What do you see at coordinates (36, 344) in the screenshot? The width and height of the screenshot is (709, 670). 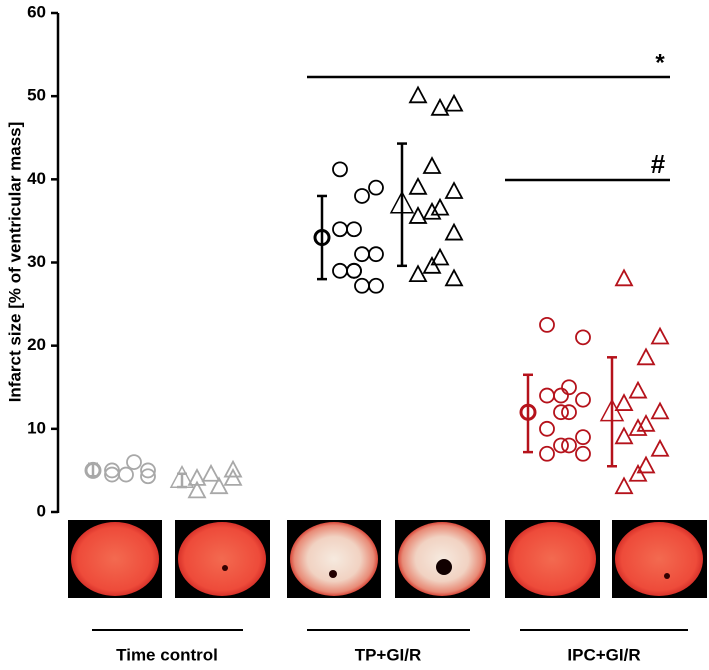 I see `y-tick-label: 20` at bounding box center [36, 344].